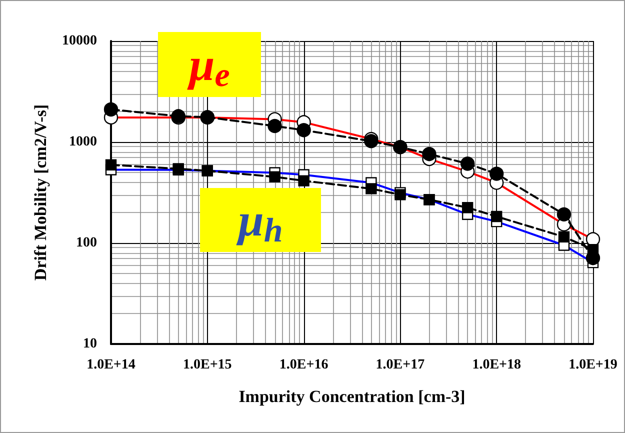 This screenshot has width=625, height=433. I want to click on x-tick-label: 1.0E+17, so click(400, 365).